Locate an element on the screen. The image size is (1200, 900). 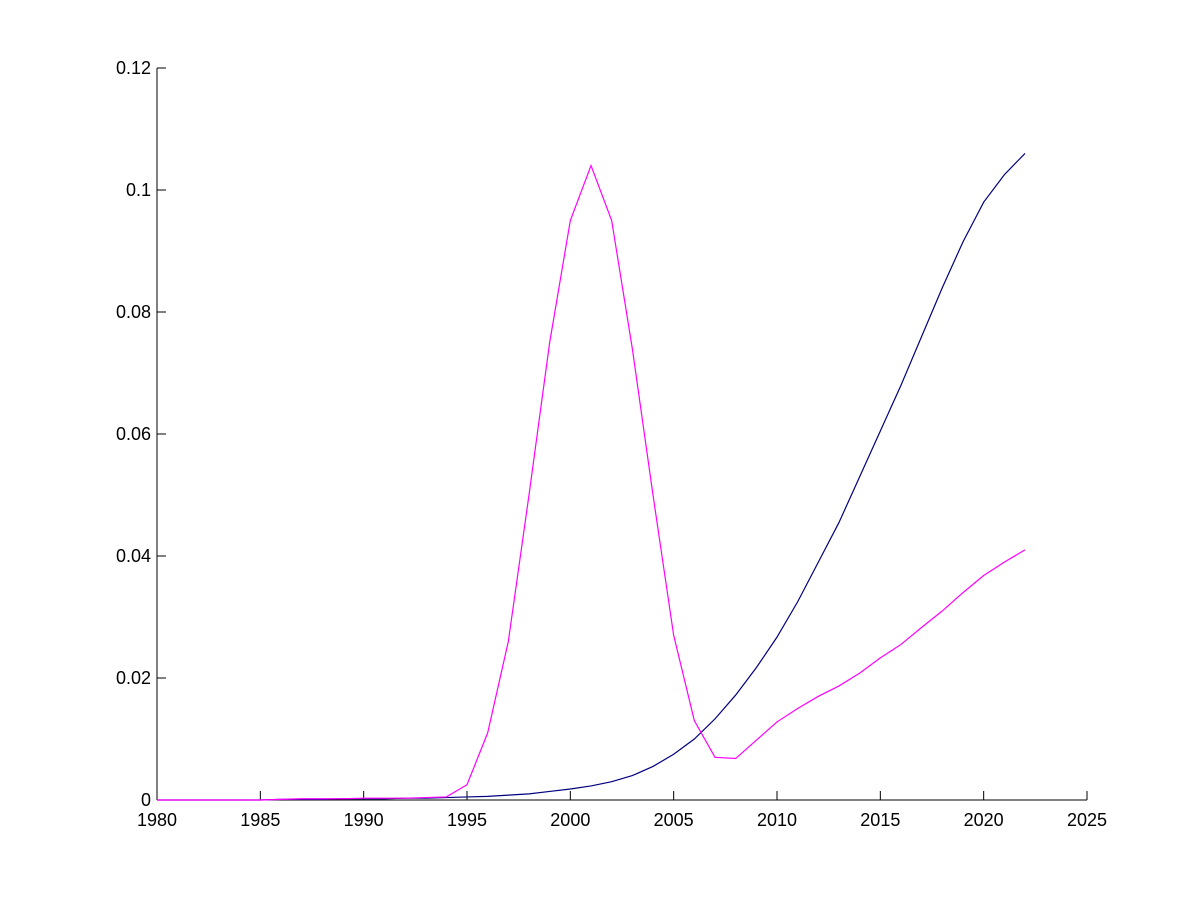
x-tick-label: 1985 is located at coordinates (260, 820).